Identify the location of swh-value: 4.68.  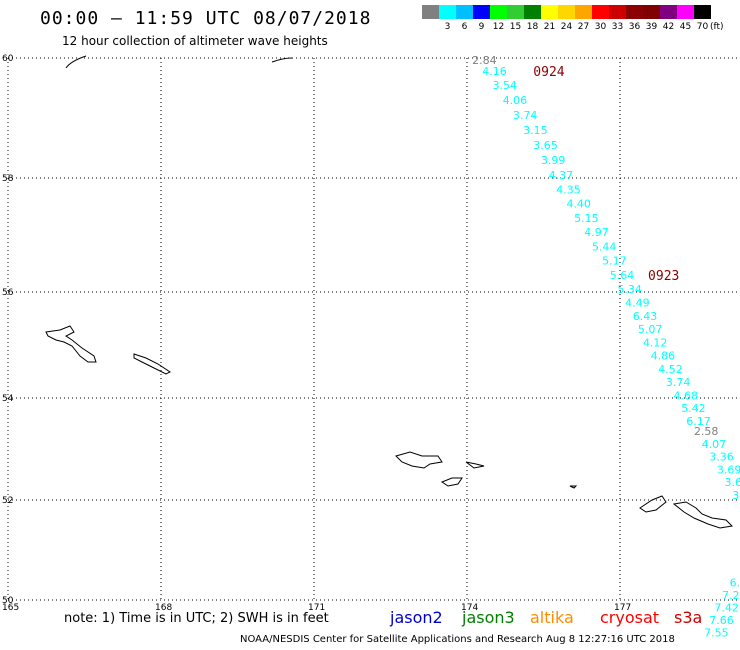
(686, 395).